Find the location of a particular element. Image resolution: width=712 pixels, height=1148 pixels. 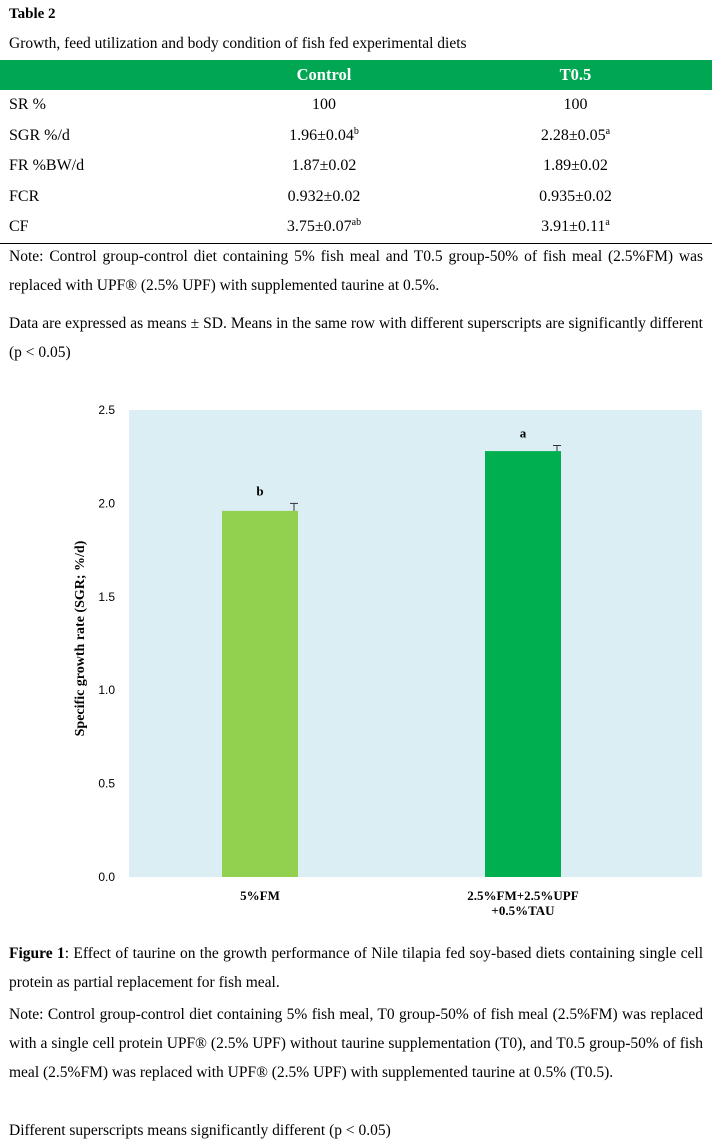

x-tick-label: 5%FM is located at coordinates (260, 895).